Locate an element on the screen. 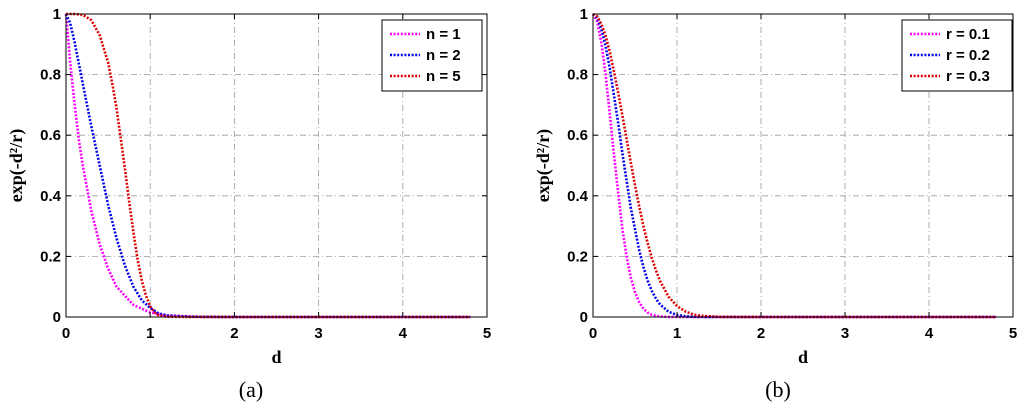  legend-entry: n = 1 is located at coordinates (443, 34).